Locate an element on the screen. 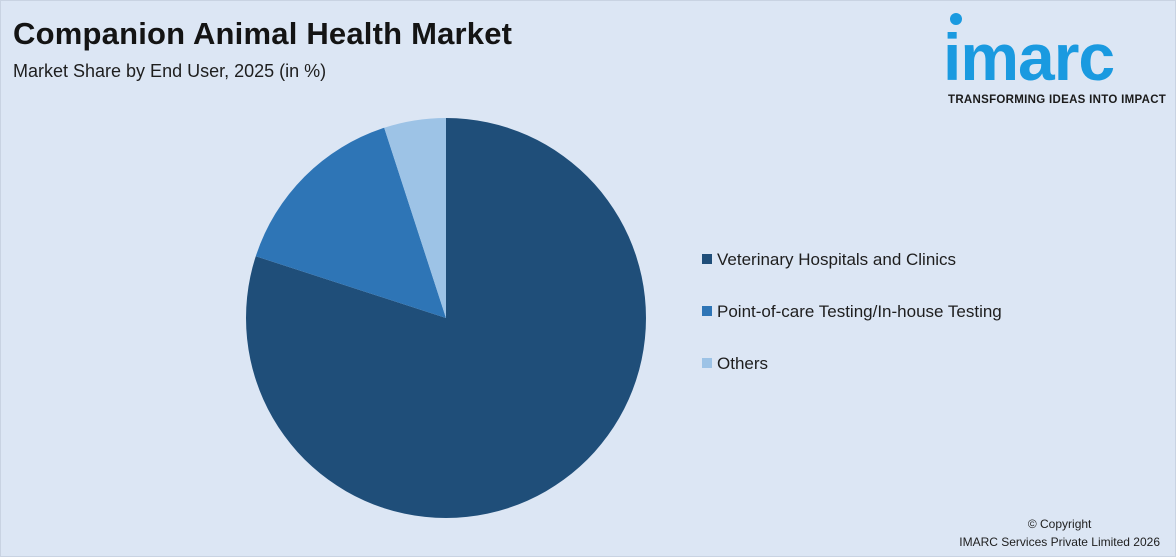 The width and height of the screenshot is (1176, 557). logo-dot-icon is located at coordinates (956, 19).